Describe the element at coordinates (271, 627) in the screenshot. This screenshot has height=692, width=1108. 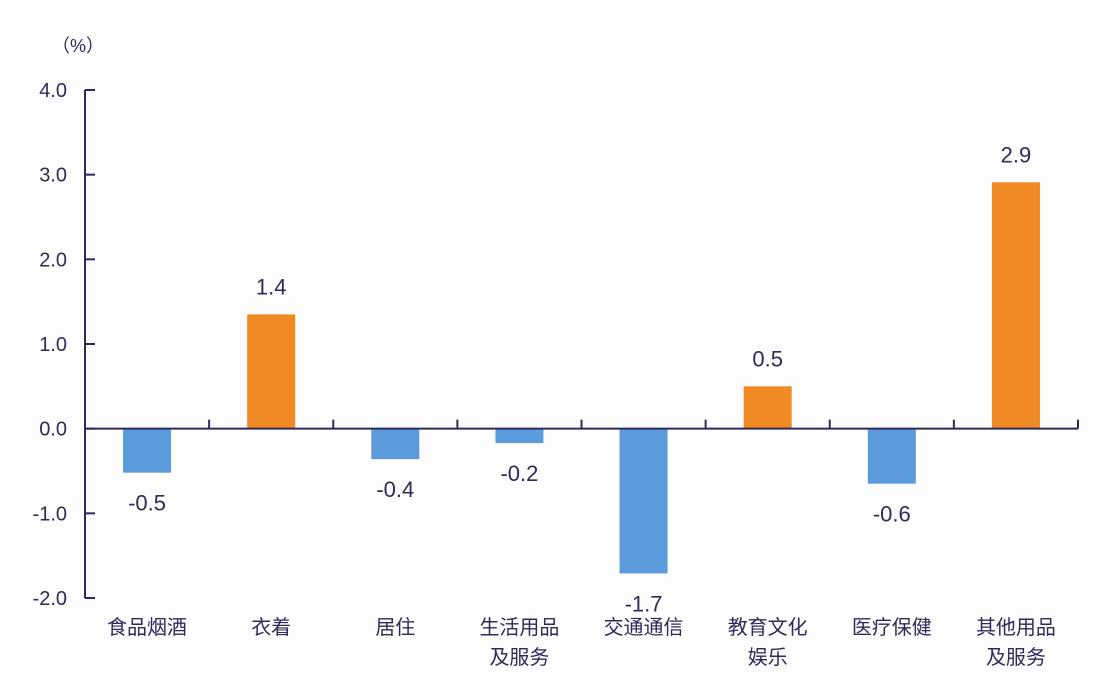
I see `category-label: 衣着` at that location.